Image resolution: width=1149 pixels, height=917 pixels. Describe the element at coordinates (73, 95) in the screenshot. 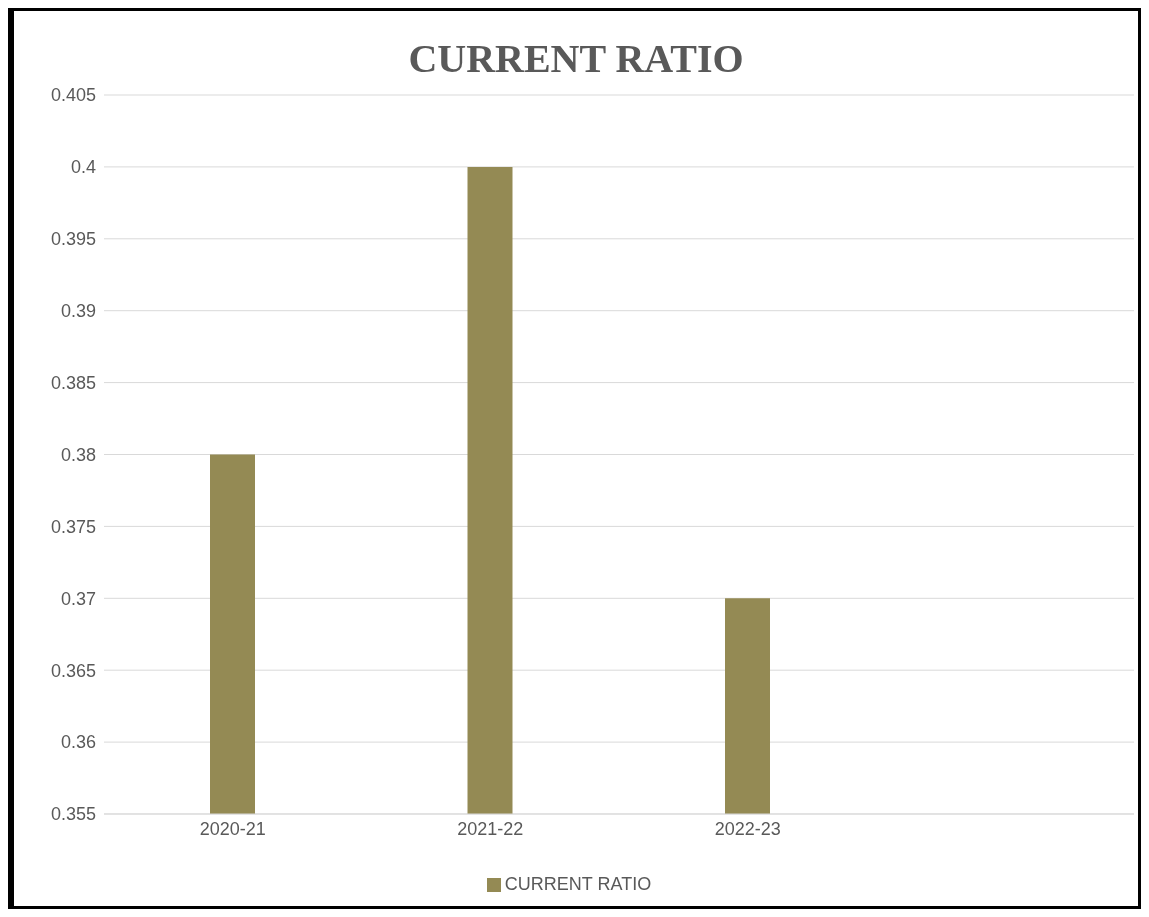

I see `y-tick-label: 0.405` at that location.